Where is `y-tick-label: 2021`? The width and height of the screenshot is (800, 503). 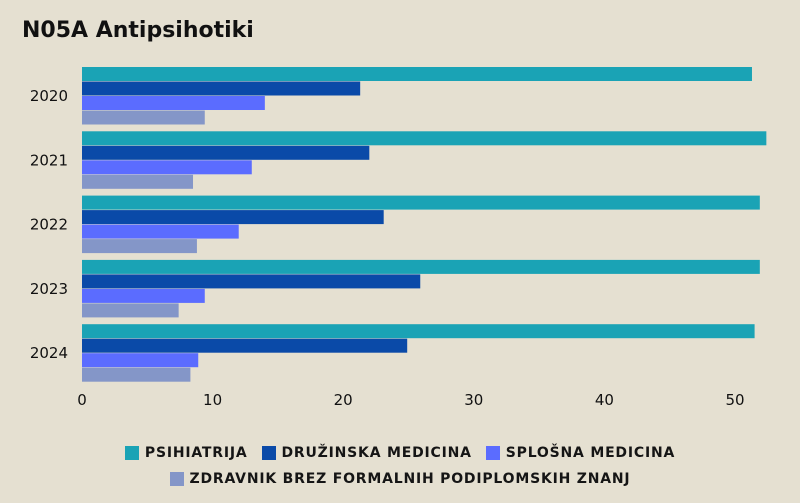
y-tick-label: 2021 is located at coordinates (49, 160).